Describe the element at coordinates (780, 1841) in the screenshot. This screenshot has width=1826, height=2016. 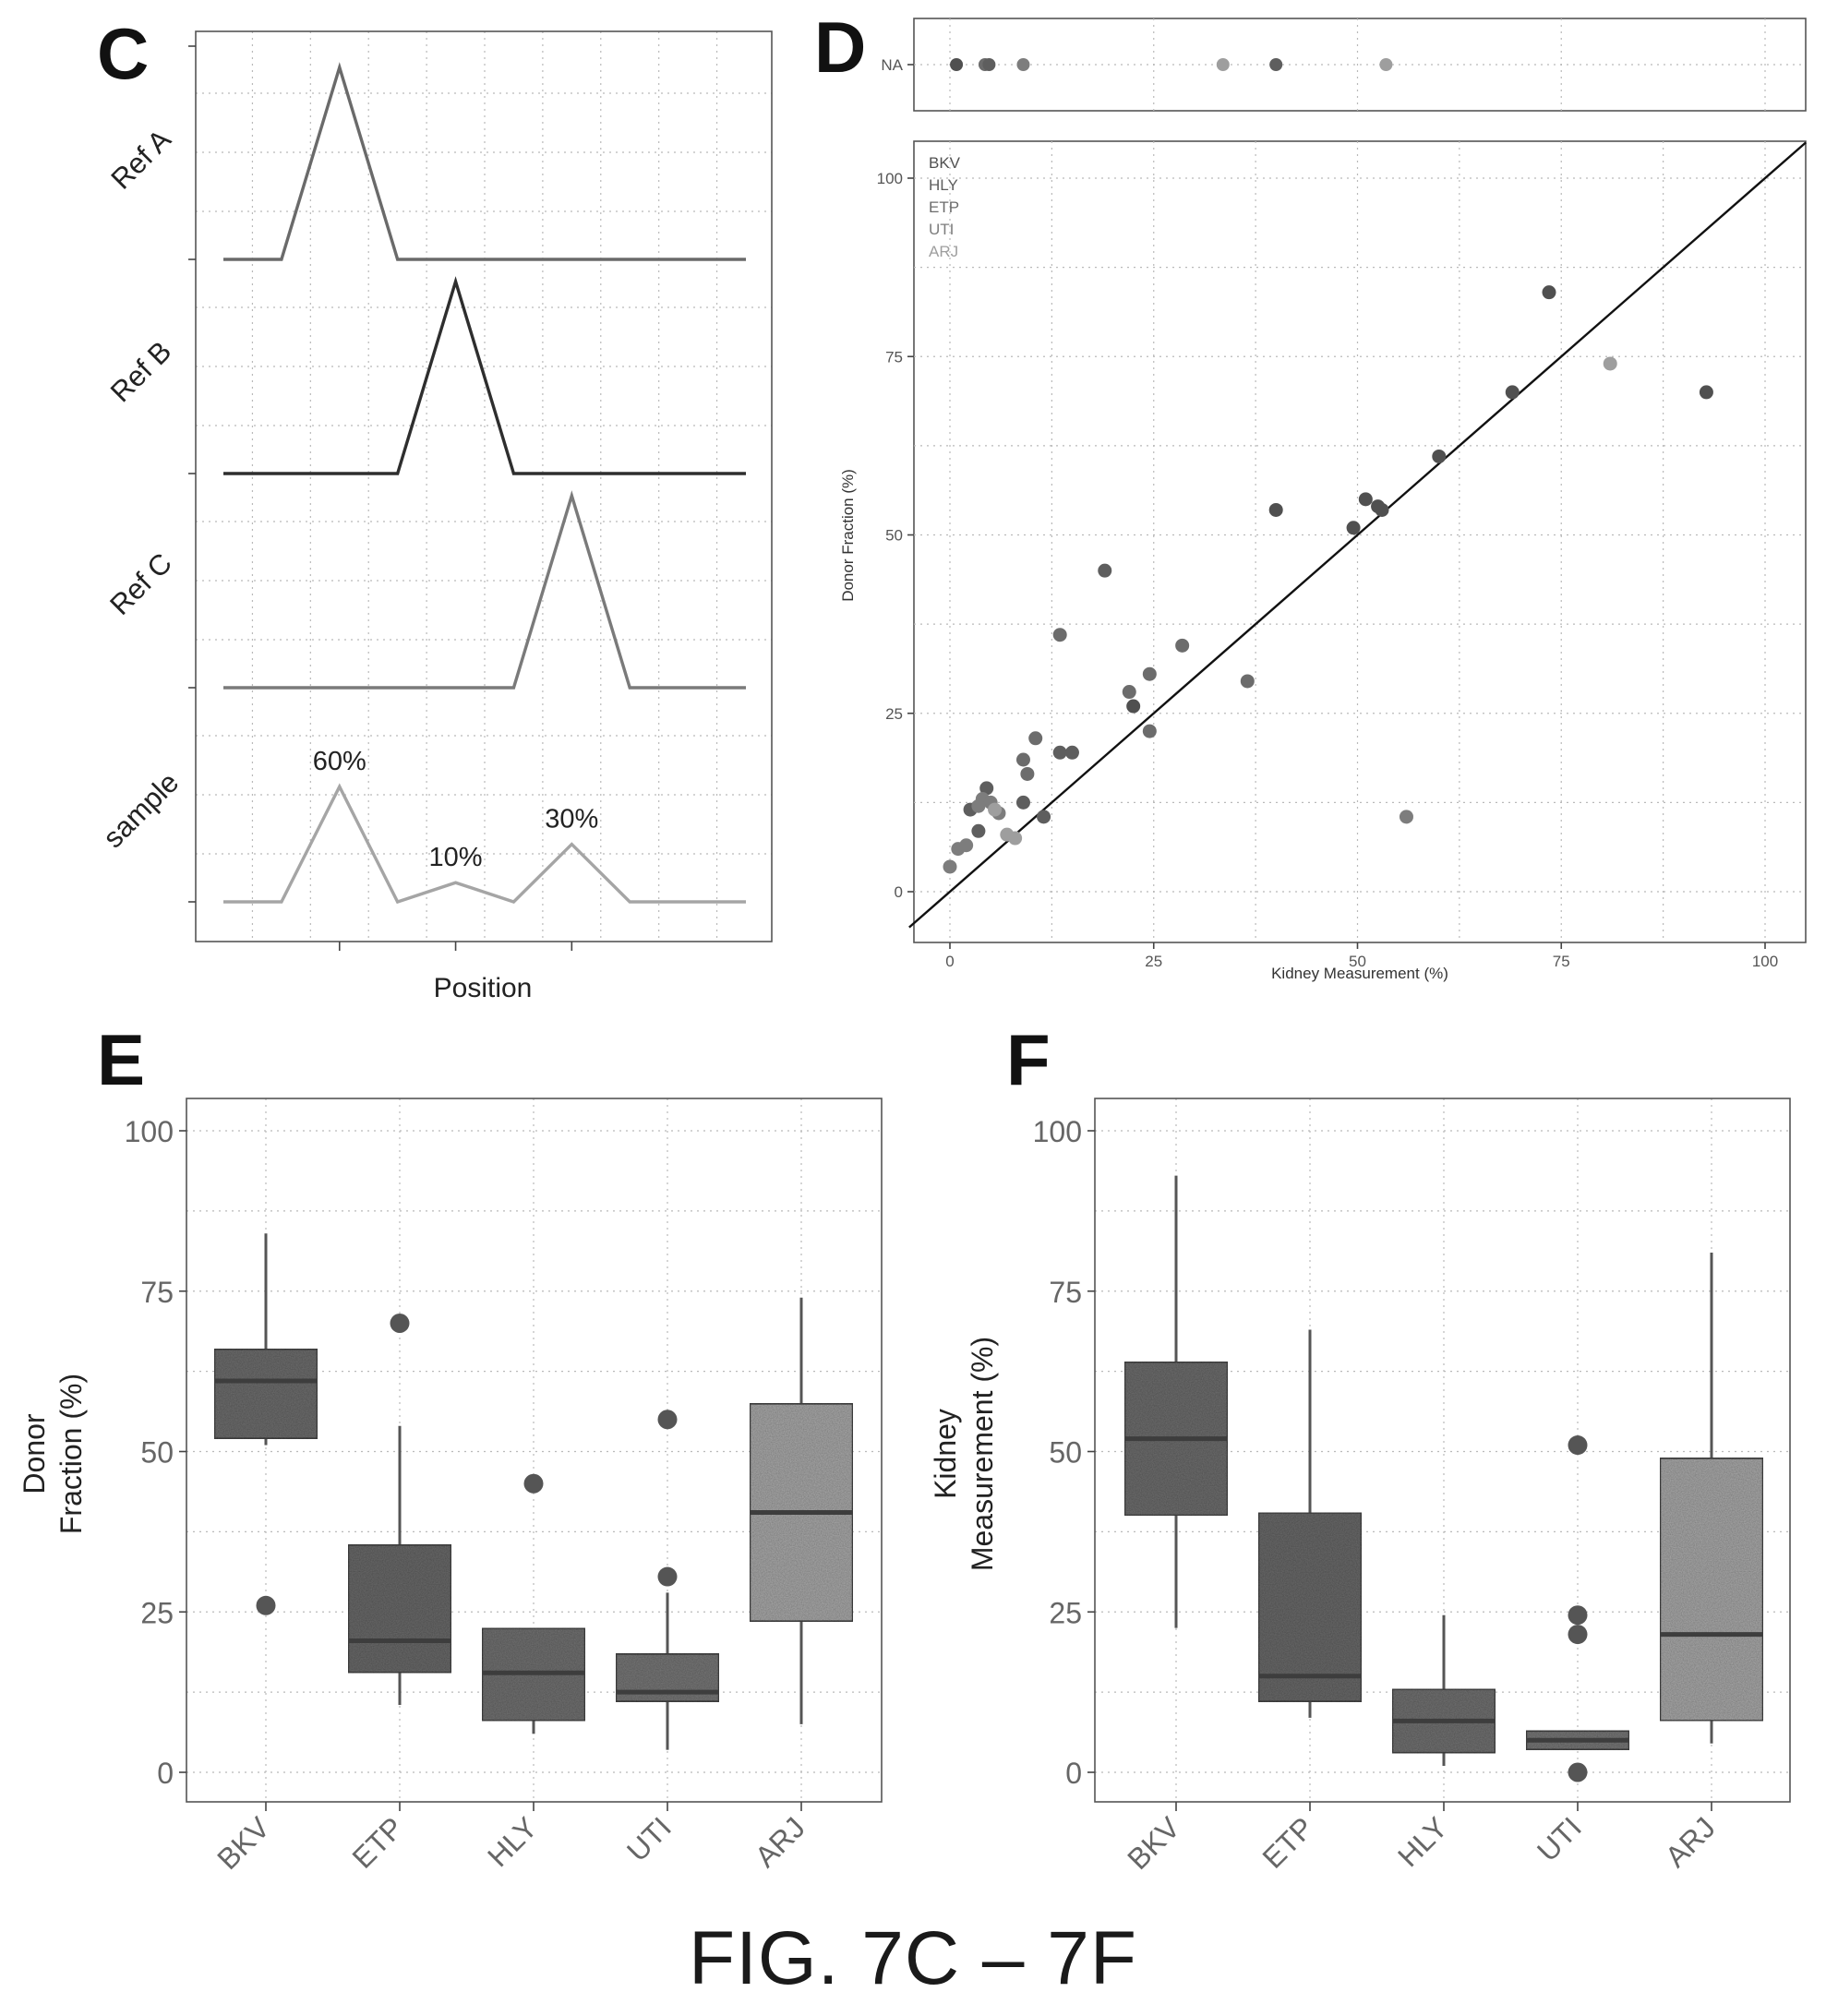
I see `e-x-tick-label-4: ARJ` at that location.